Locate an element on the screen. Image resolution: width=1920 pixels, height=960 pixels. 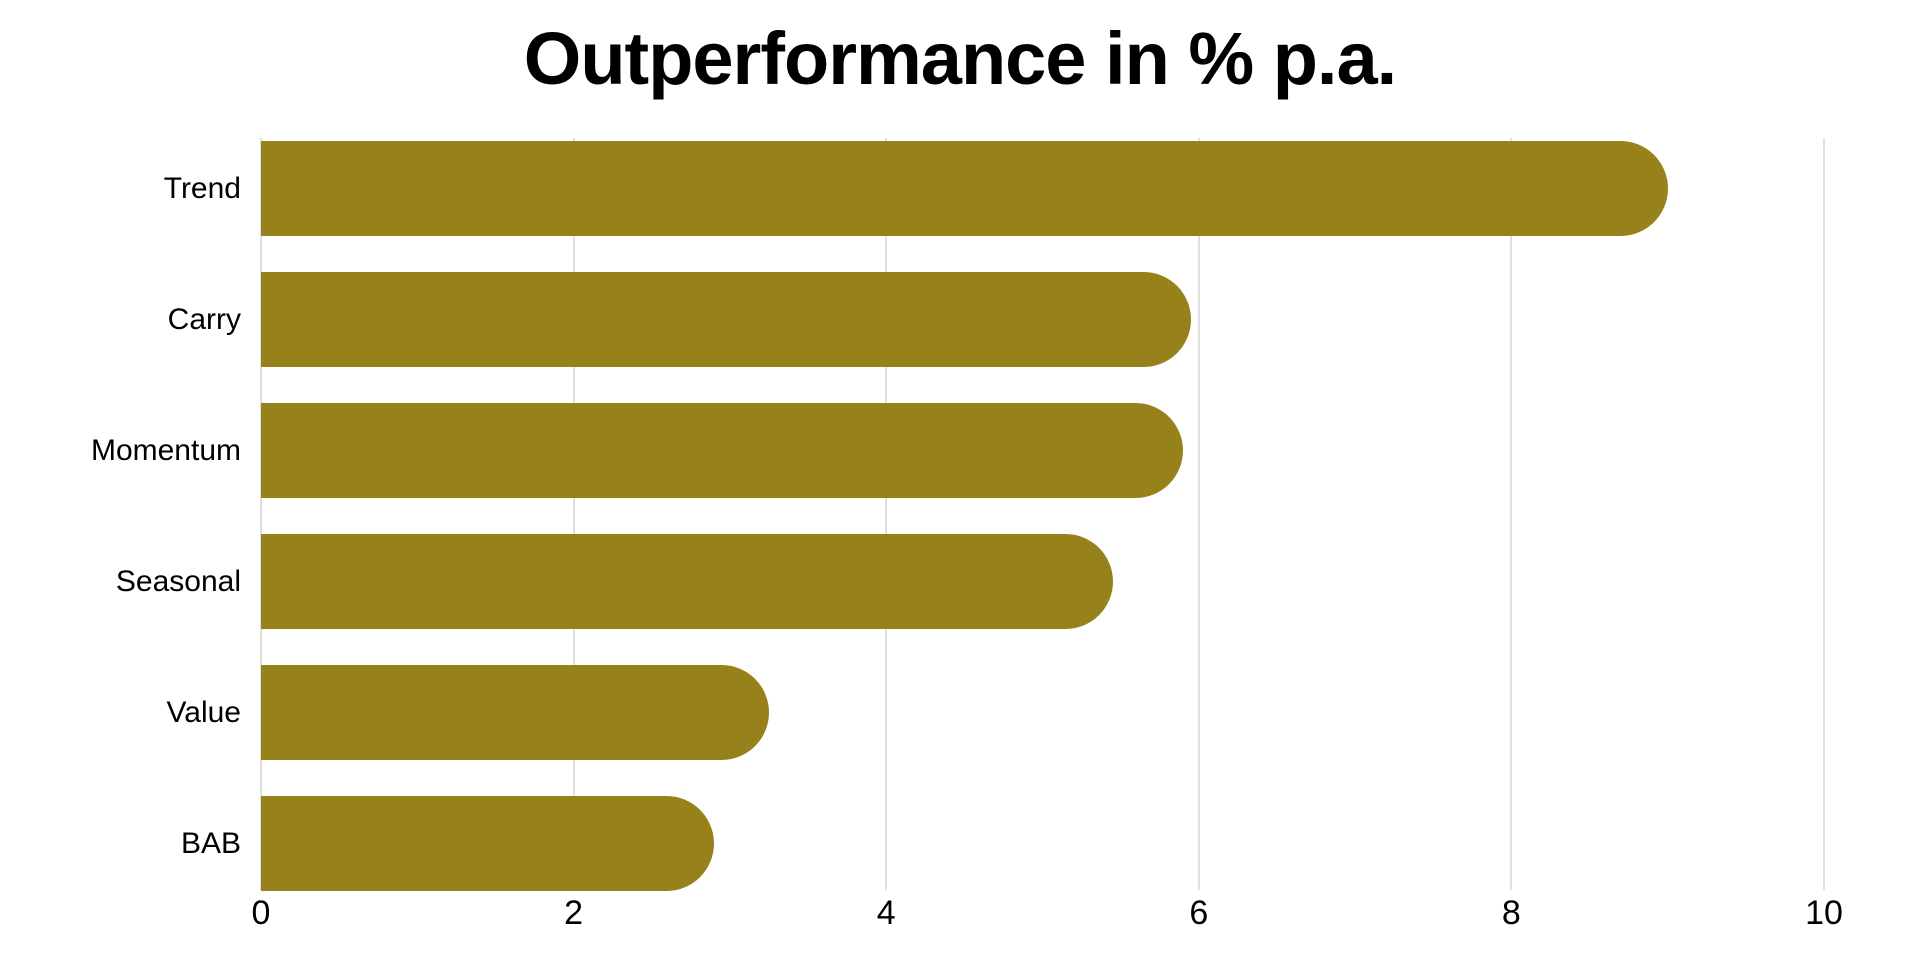
x-tick-label-6: 6 is located at coordinates (1199, 913).